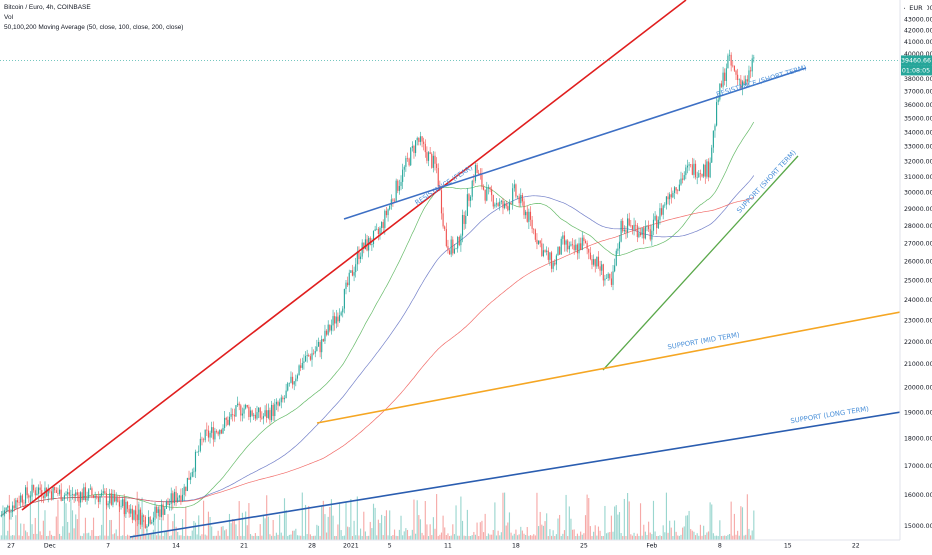  I want to click on support-long-label: SUPPORT (LONG TERM), so click(830, 415).